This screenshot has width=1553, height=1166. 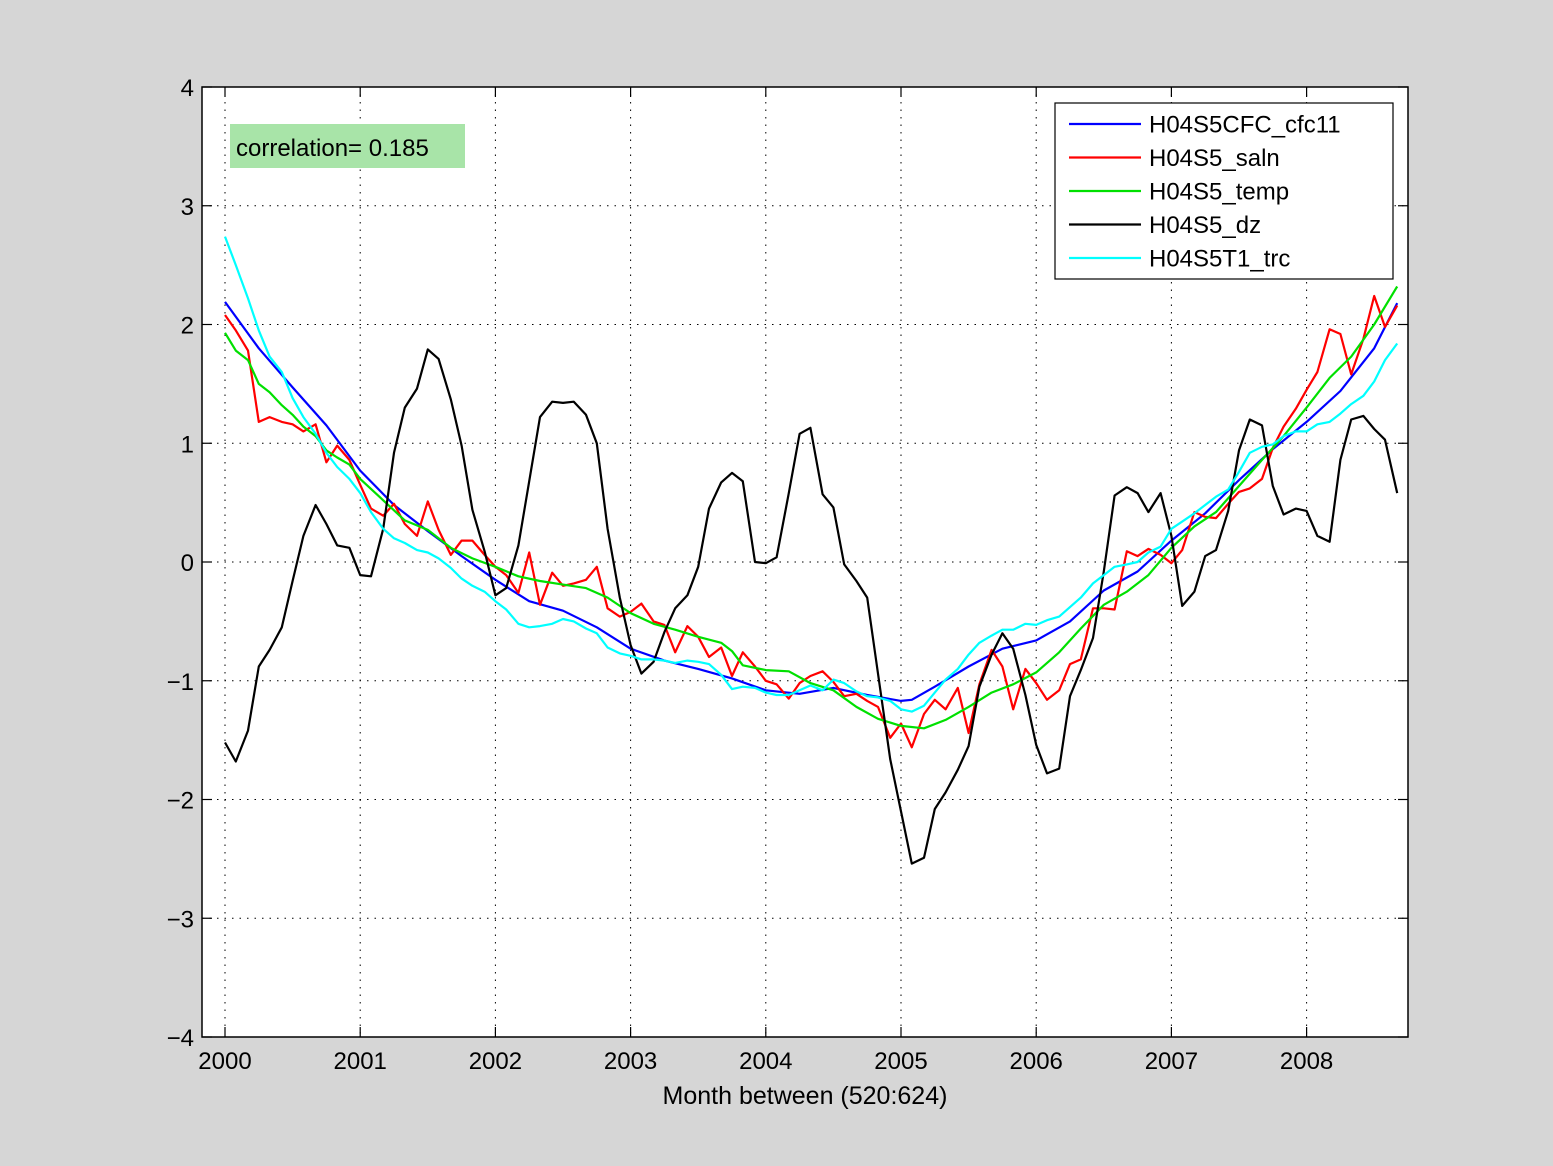 What do you see at coordinates (187, 88) in the screenshot?
I see `y-tick-label: 4` at bounding box center [187, 88].